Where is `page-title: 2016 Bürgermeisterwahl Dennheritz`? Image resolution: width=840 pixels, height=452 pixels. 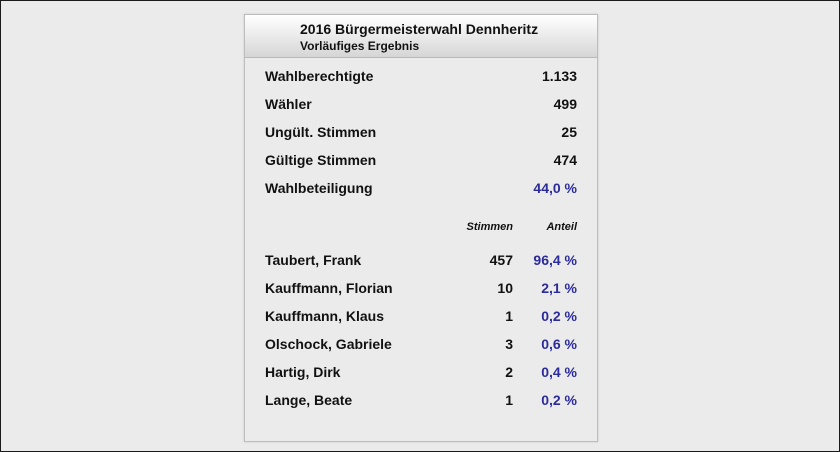
page-title: 2016 Bürgermeisterwahl Dennheritz is located at coordinates (419, 29).